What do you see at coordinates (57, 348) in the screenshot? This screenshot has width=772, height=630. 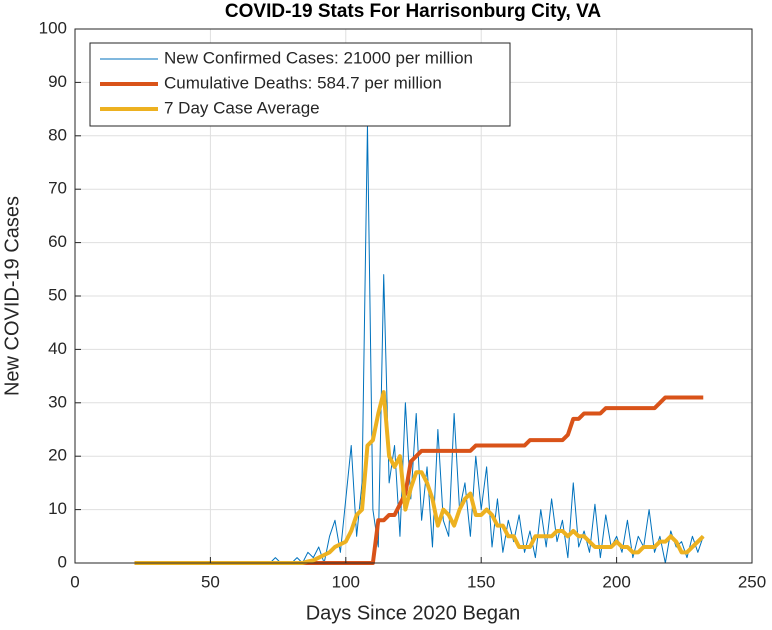 I see `y-tick-label: 40` at bounding box center [57, 348].